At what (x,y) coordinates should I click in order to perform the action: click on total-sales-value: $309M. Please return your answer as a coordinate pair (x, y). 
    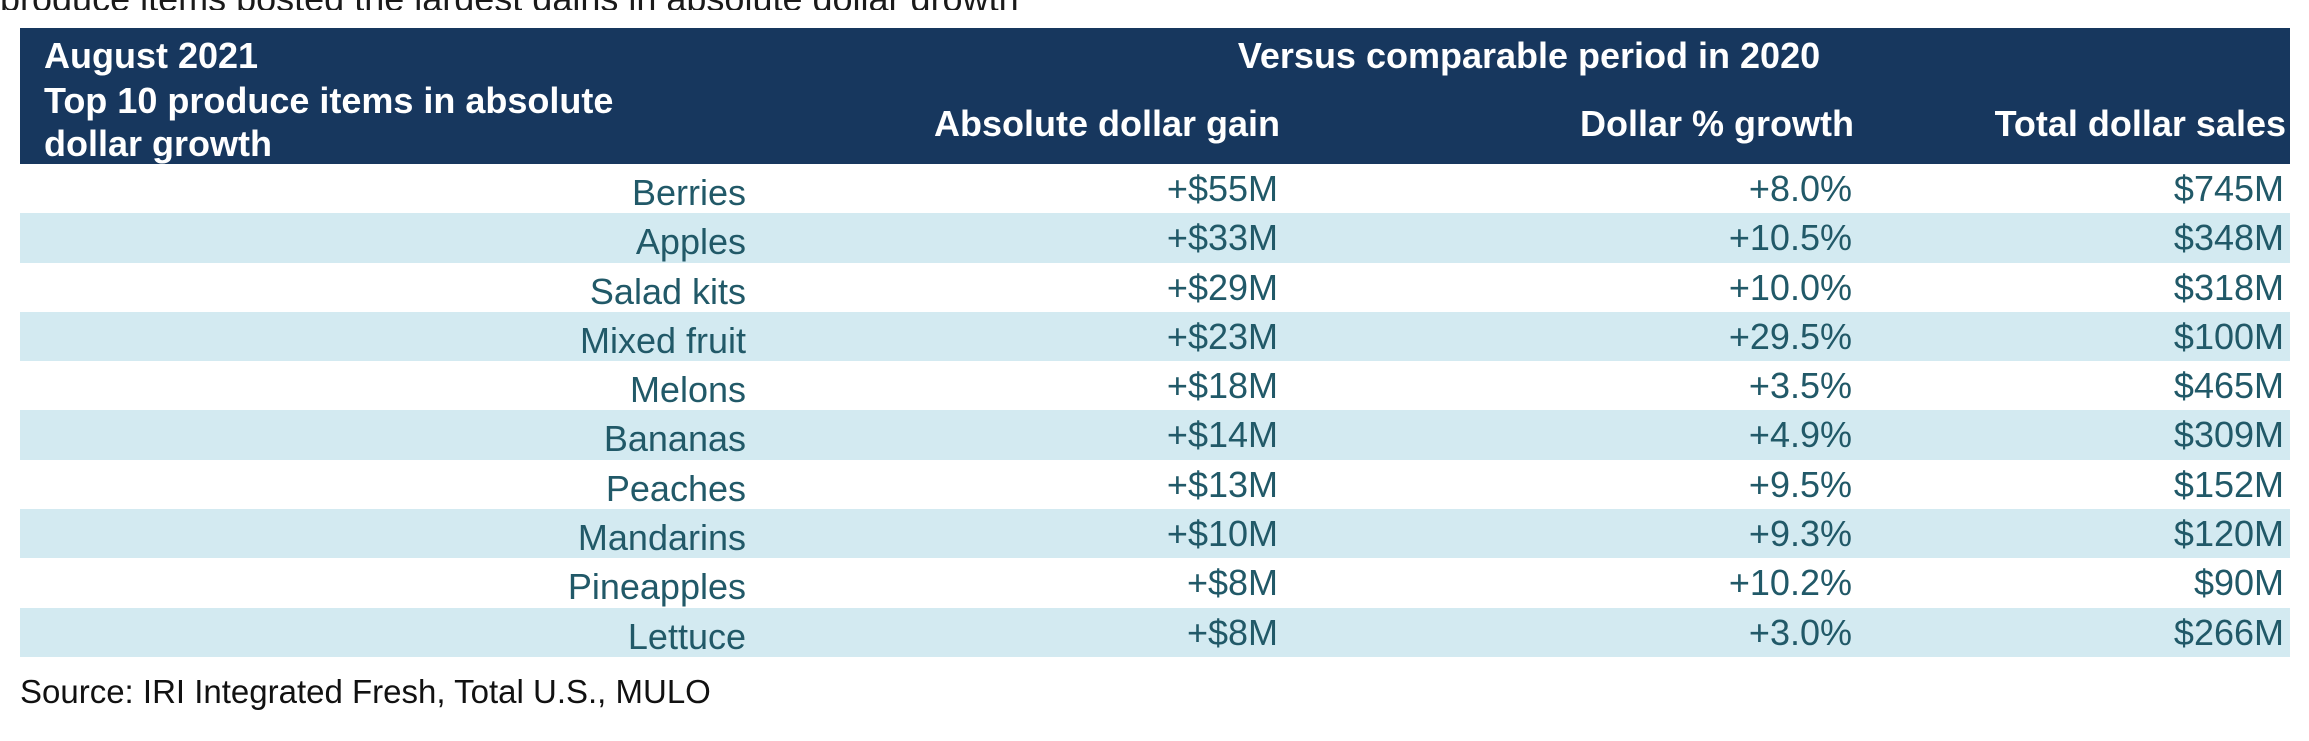
    Looking at the image, I should click on (2228, 435).